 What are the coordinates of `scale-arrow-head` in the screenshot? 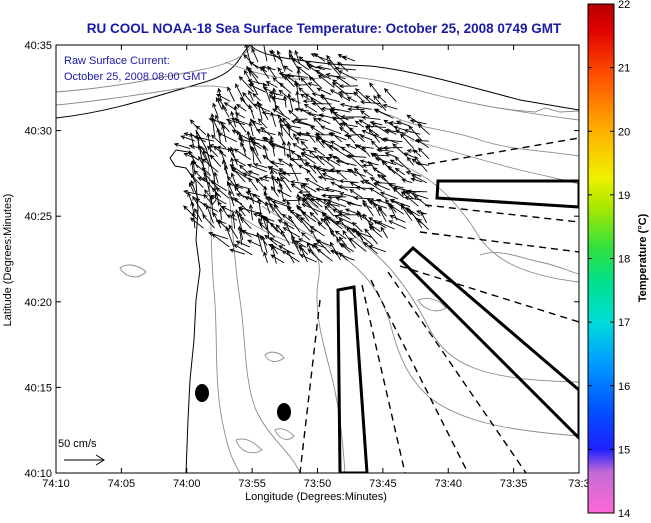 It's located at (100, 460).